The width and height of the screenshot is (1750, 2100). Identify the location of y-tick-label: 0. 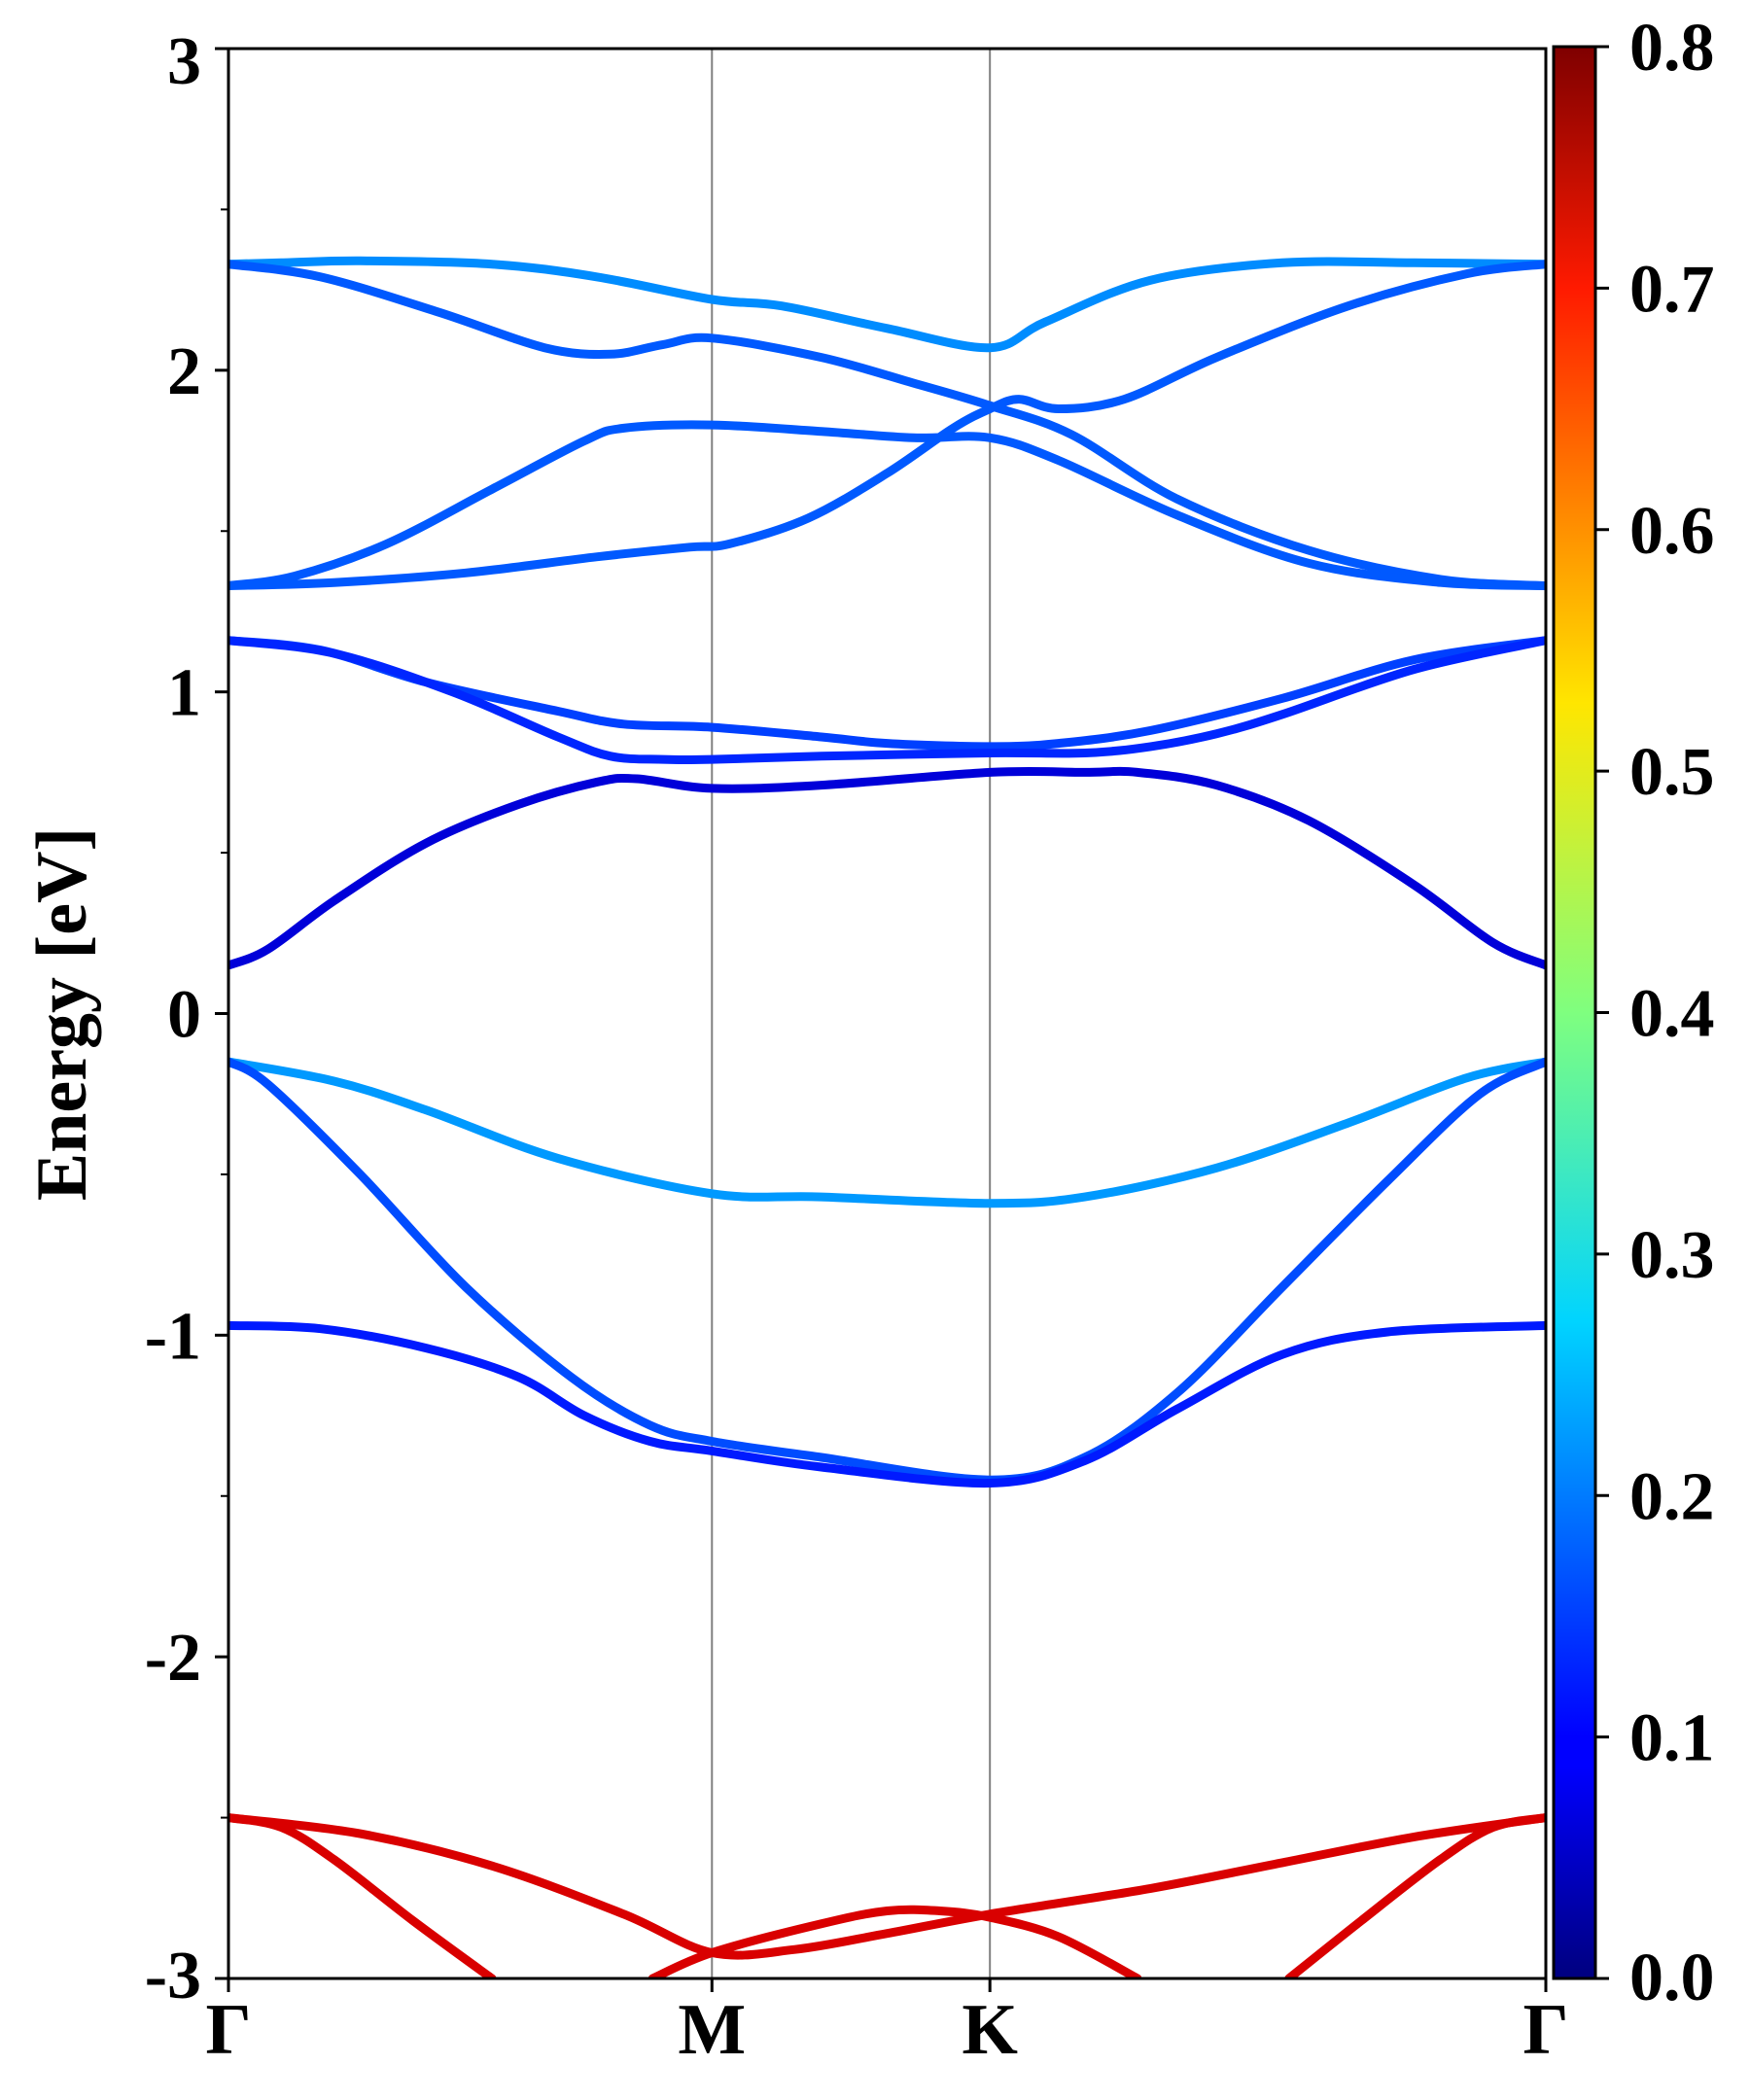
(184, 1015).